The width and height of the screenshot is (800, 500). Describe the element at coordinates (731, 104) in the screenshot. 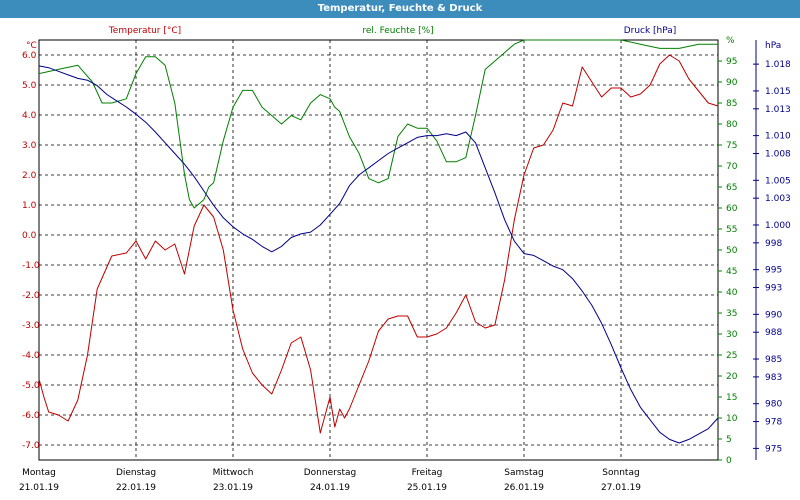

I see `humidity-tick-label: 85` at that location.